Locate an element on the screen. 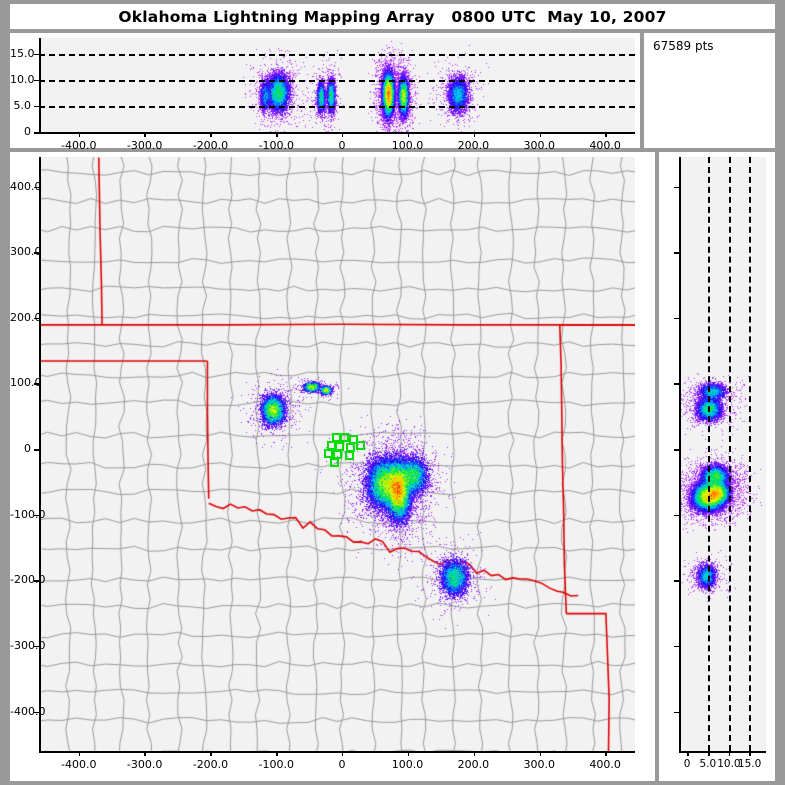 This screenshot has width=785, height=785. y-tick-label-1: 5.0 is located at coordinates (22, 105).